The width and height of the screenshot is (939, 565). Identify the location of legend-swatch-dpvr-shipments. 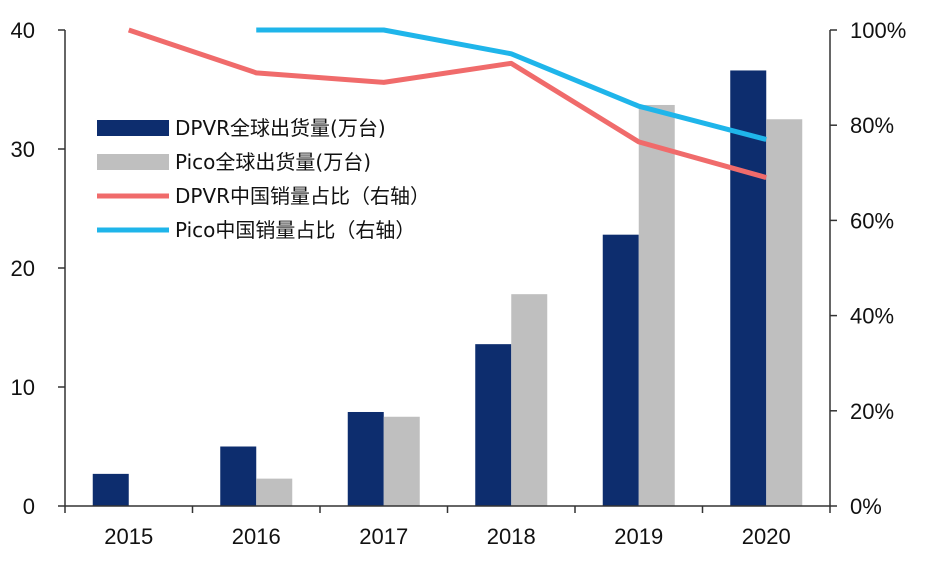
(133, 128).